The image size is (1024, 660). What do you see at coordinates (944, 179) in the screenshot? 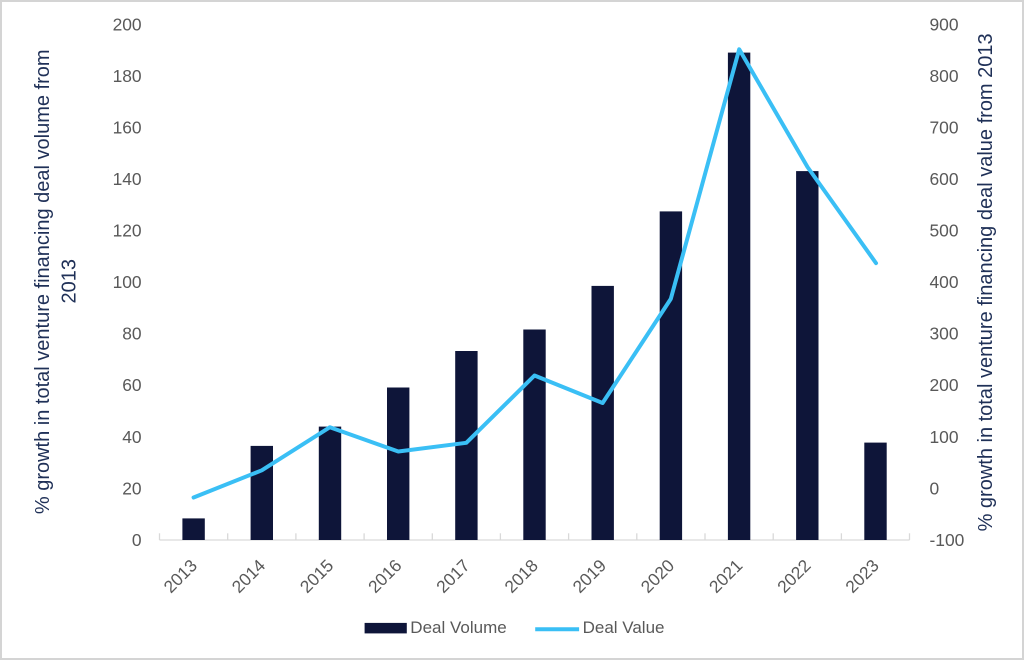
I see `svg-text: 600` at bounding box center [944, 179].